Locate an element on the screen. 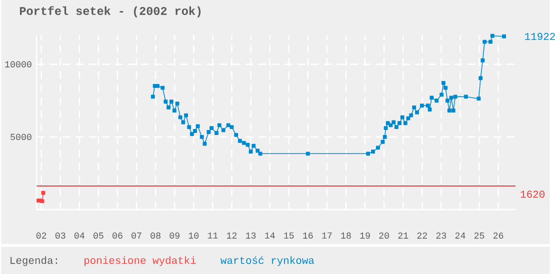 This screenshot has width=560, height=274. ref-line-label: 1620 is located at coordinates (532, 194).